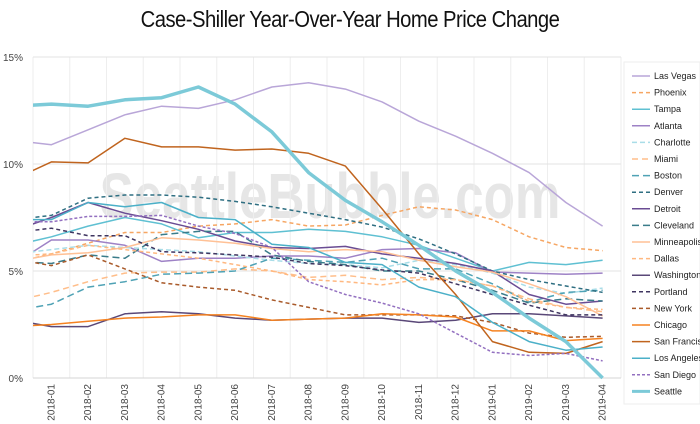 This screenshot has height=424, width=700. Describe the element at coordinates (670, 93) in the screenshot. I see `legend-label: Phoenix` at that location.